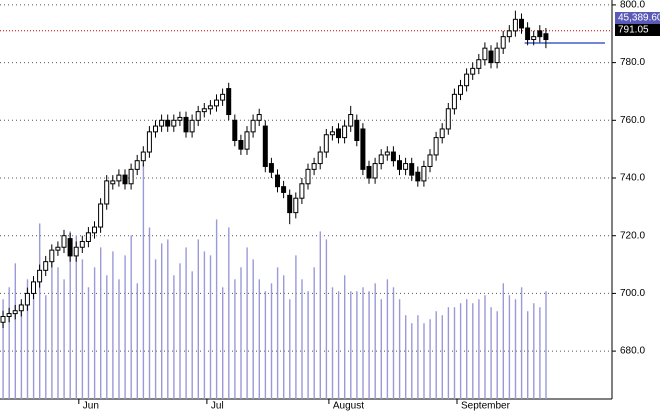 This screenshot has width=660, height=412. What do you see at coordinates (632, 178) in the screenshot?
I see `y-tick-label: 740.0` at bounding box center [632, 178].